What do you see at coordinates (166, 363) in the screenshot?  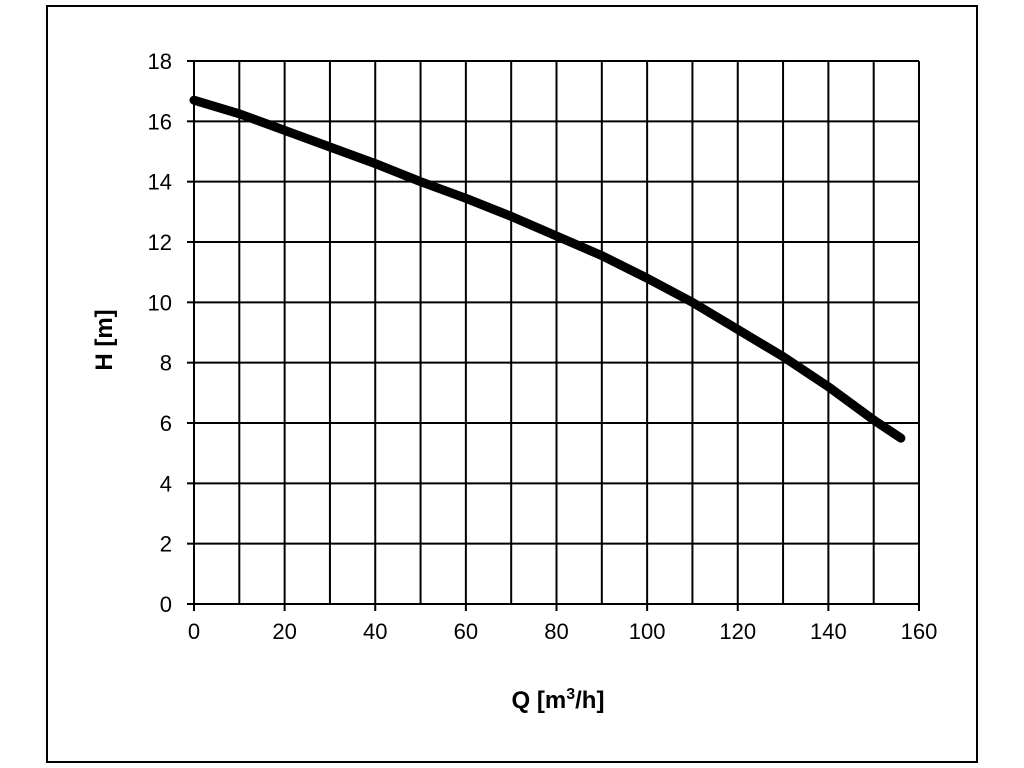 I see `y-tick-label: 8` at bounding box center [166, 363].